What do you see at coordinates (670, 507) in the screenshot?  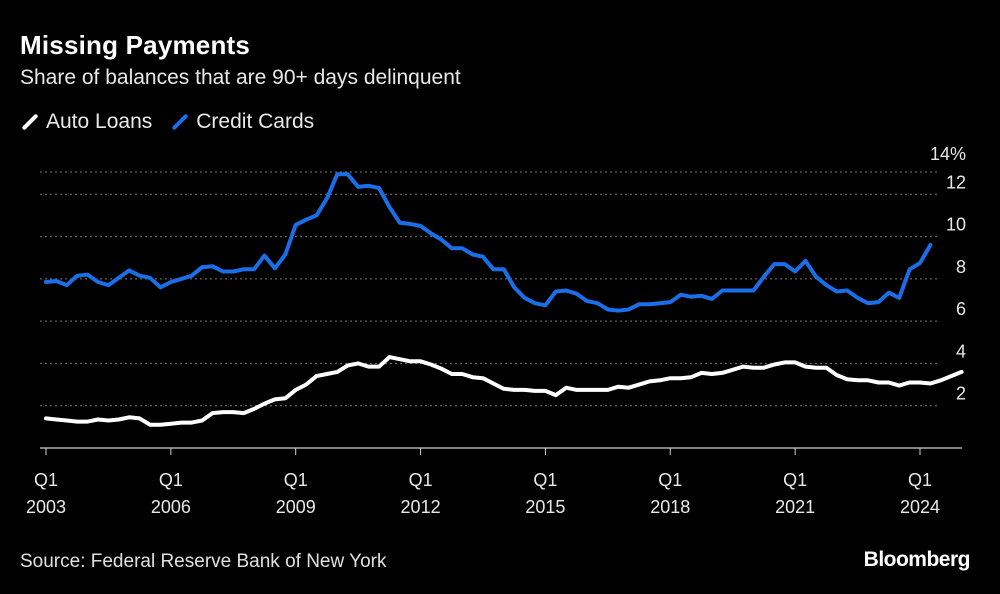 I see `x-tick-label-year: 2018` at bounding box center [670, 507].